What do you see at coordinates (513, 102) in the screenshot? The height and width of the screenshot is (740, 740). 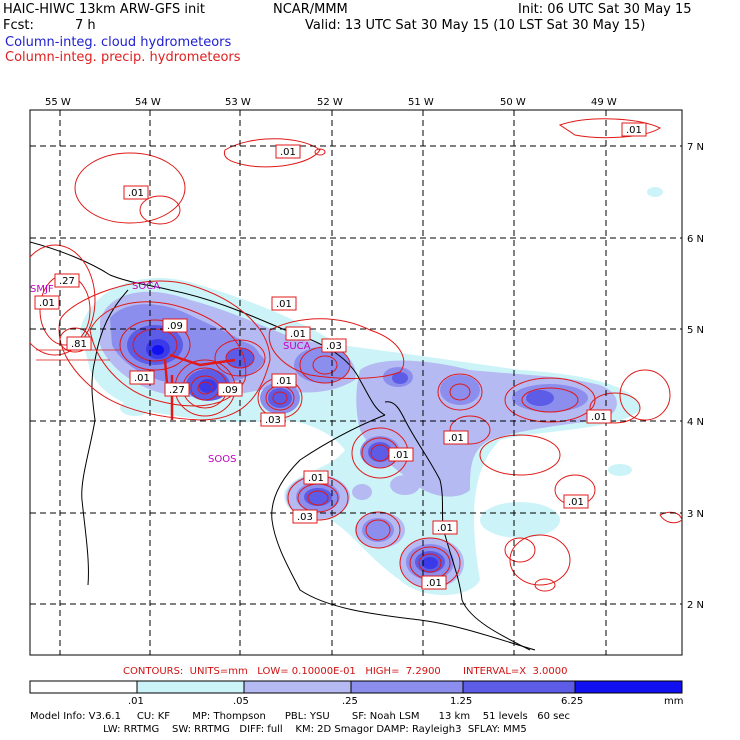 I see `lon-label: 50 W` at bounding box center [513, 102].